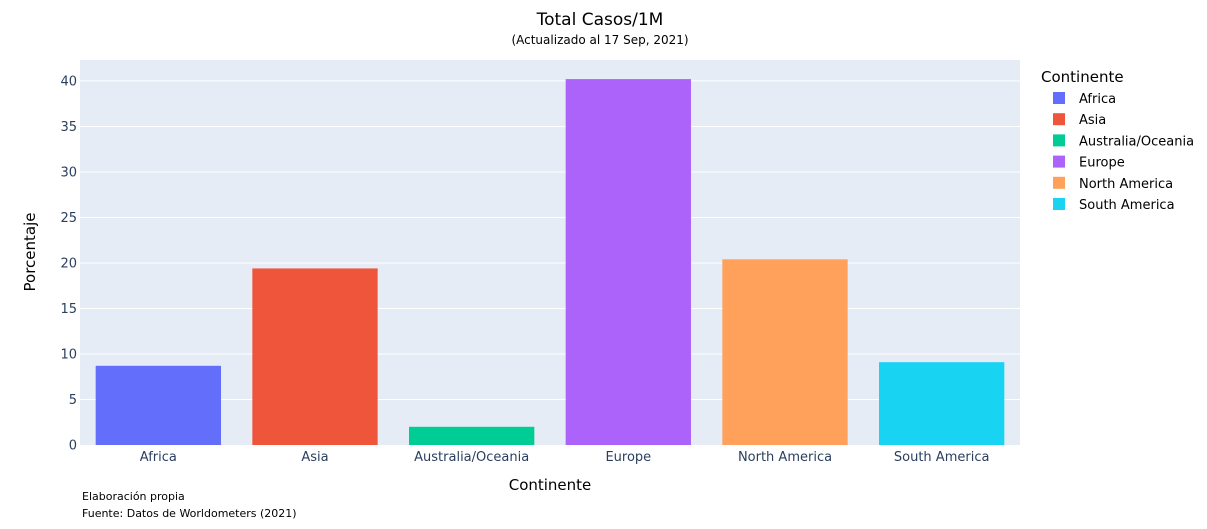  I want to click on x-tick-label: Australia/Oceania, so click(471, 457).